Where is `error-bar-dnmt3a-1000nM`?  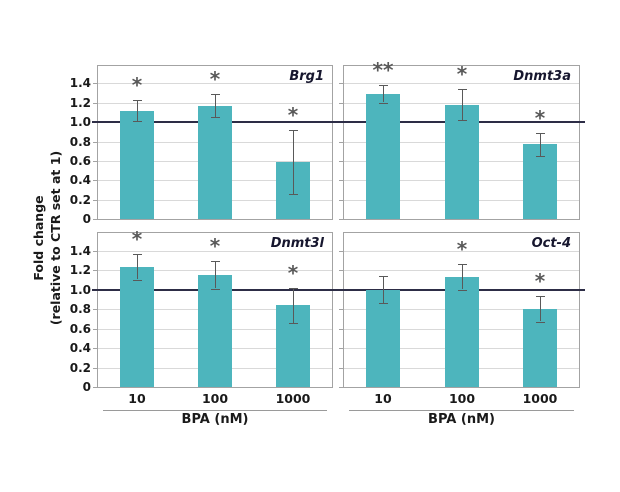
error-bar-dnmt3a-1000nM is located at coordinates (540, 144).